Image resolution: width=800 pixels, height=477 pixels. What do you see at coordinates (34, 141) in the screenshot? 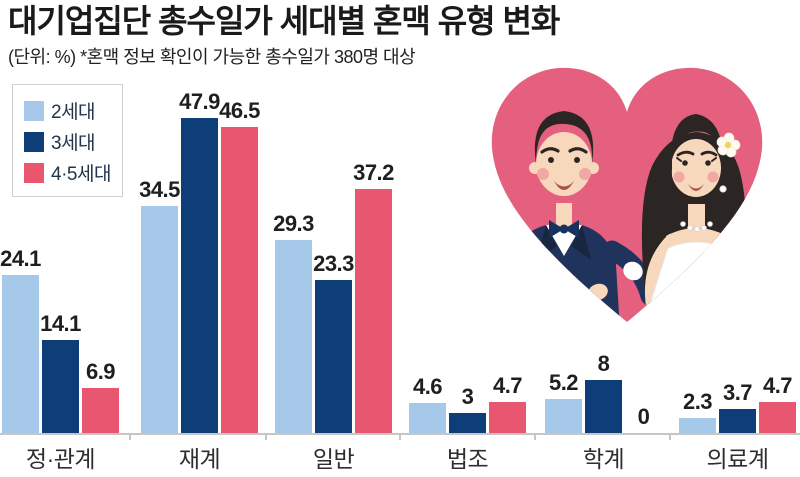
I see `legend-swatch-gen3` at bounding box center [34, 141].